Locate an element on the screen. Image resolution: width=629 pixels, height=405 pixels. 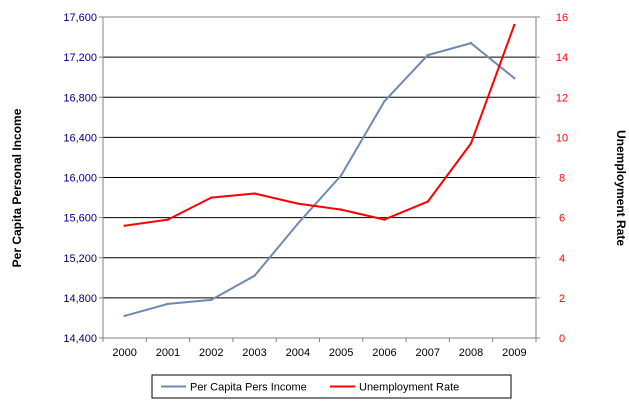
x-axis-ticks: 2000 2001 2002 2003 2004 2005 2006 2007 2008 2009 is located at coordinates (319, 348).